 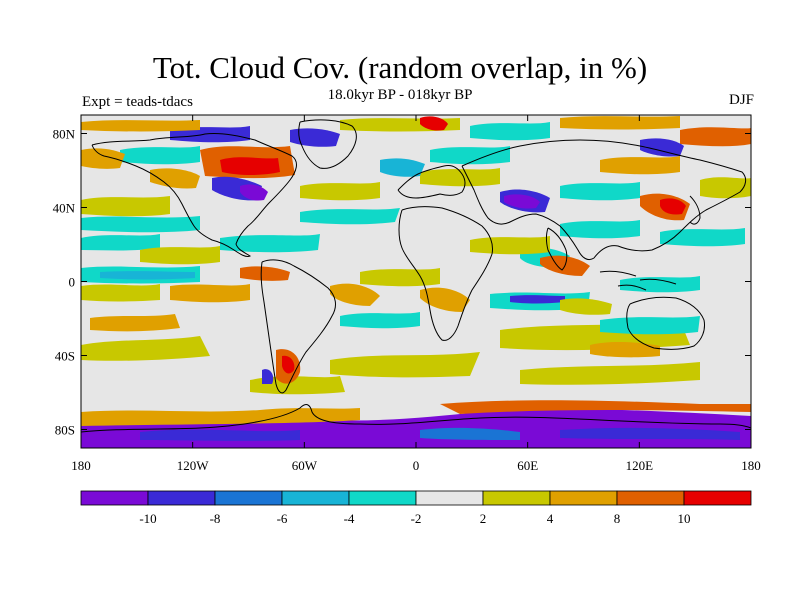 What do you see at coordinates (400, 67) in the screenshot?
I see `map-title: Tot. Cloud Cov. (random overlap, in %)` at bounding box center [400, 67].